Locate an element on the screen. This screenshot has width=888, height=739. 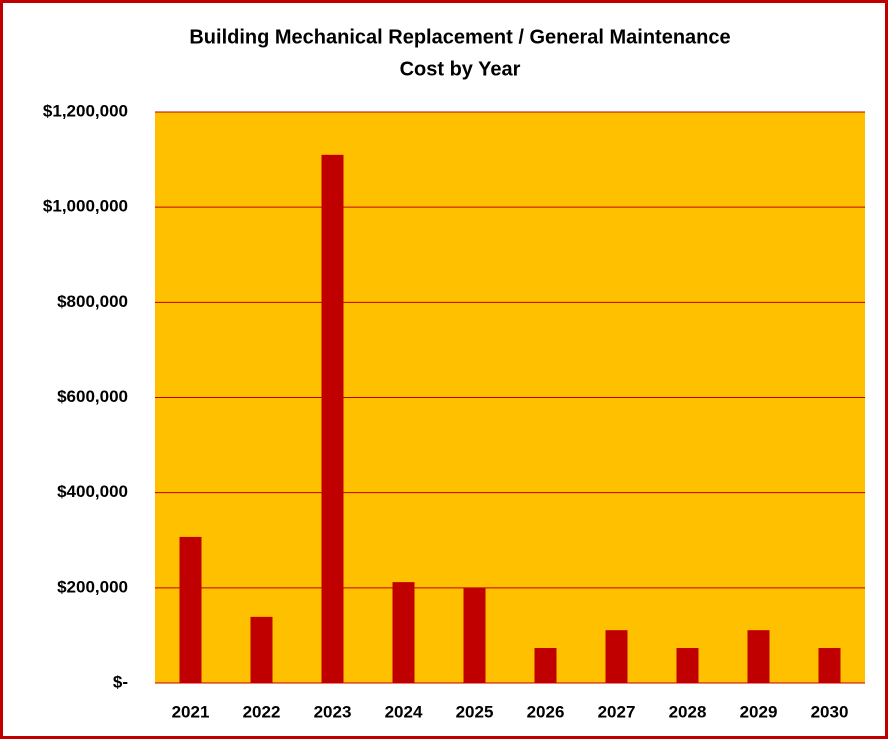
x-tick-label: 2027 is located at coordinates (617, 711).